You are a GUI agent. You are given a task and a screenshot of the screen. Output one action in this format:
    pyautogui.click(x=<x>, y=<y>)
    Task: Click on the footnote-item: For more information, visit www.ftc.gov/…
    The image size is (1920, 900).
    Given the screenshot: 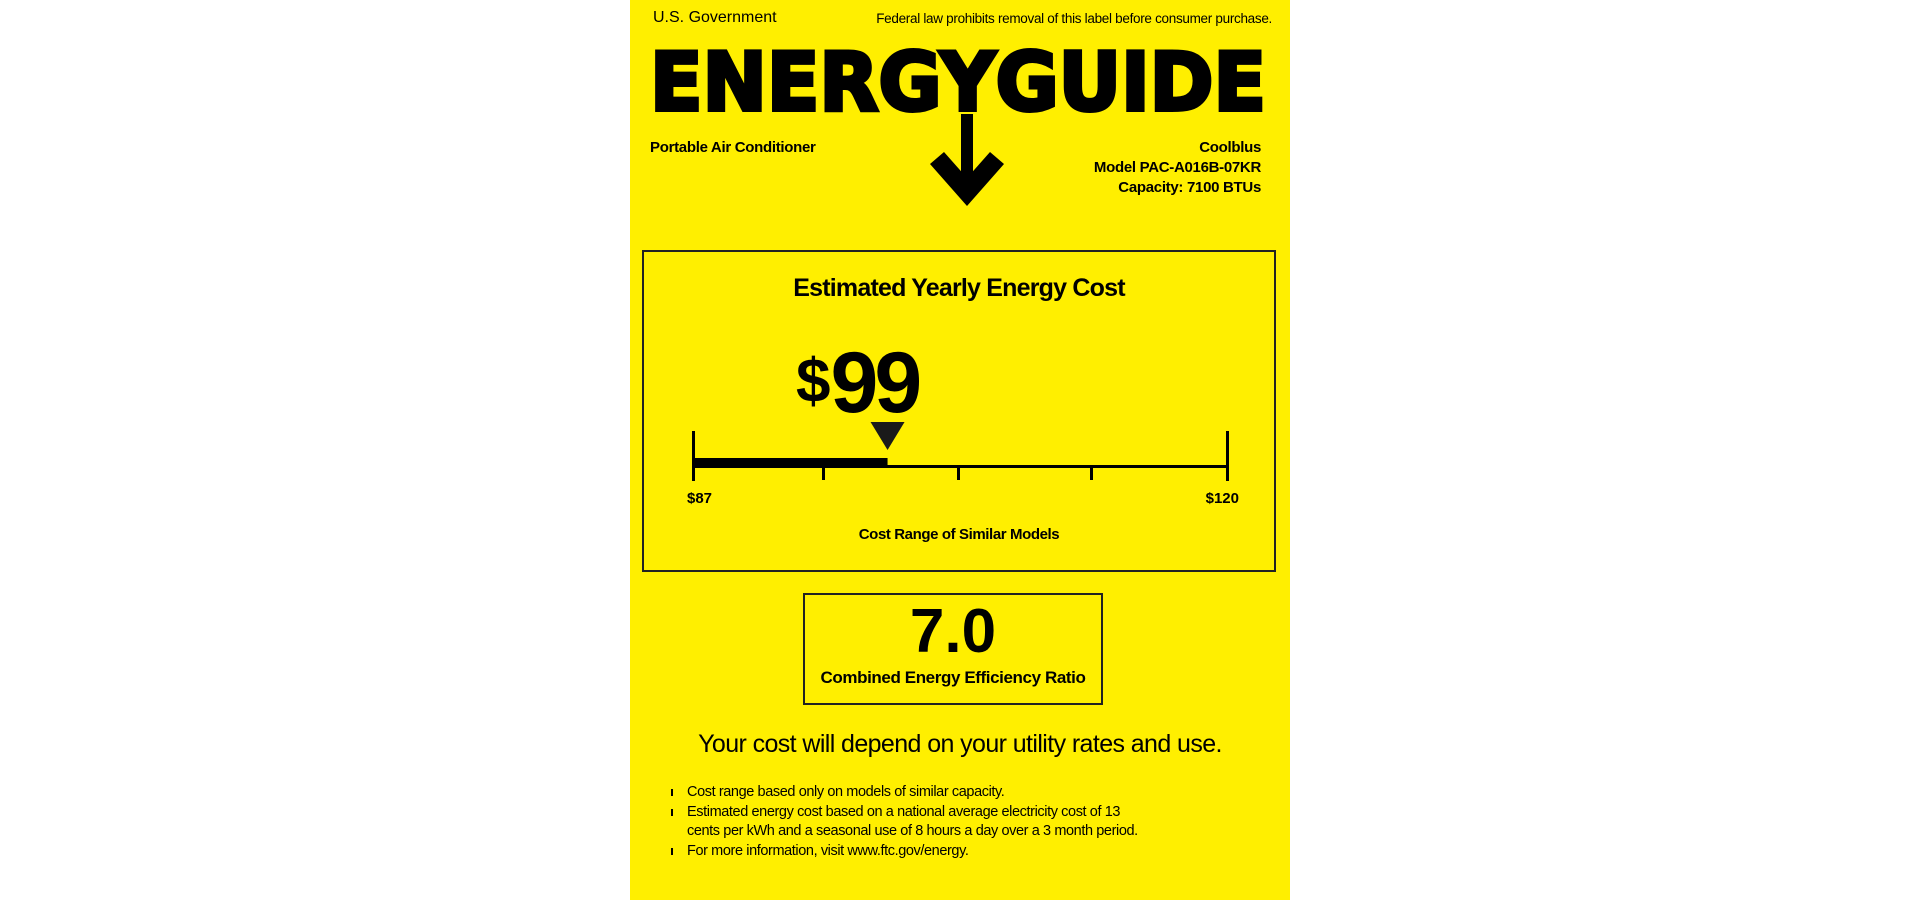 What is the action you would take?
    pyautogui.click(x=904, y=852)
    